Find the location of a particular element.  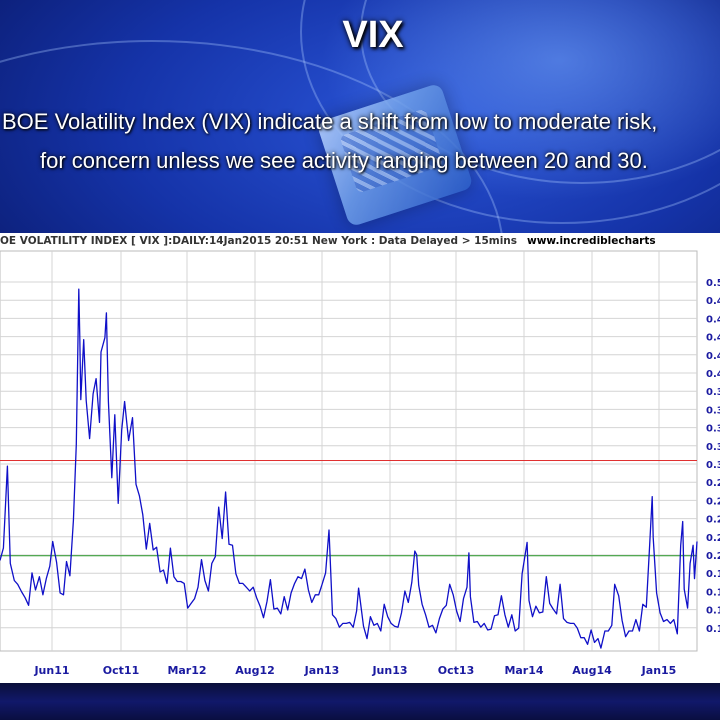

bottom-bar is located at coordinates (360, 701).